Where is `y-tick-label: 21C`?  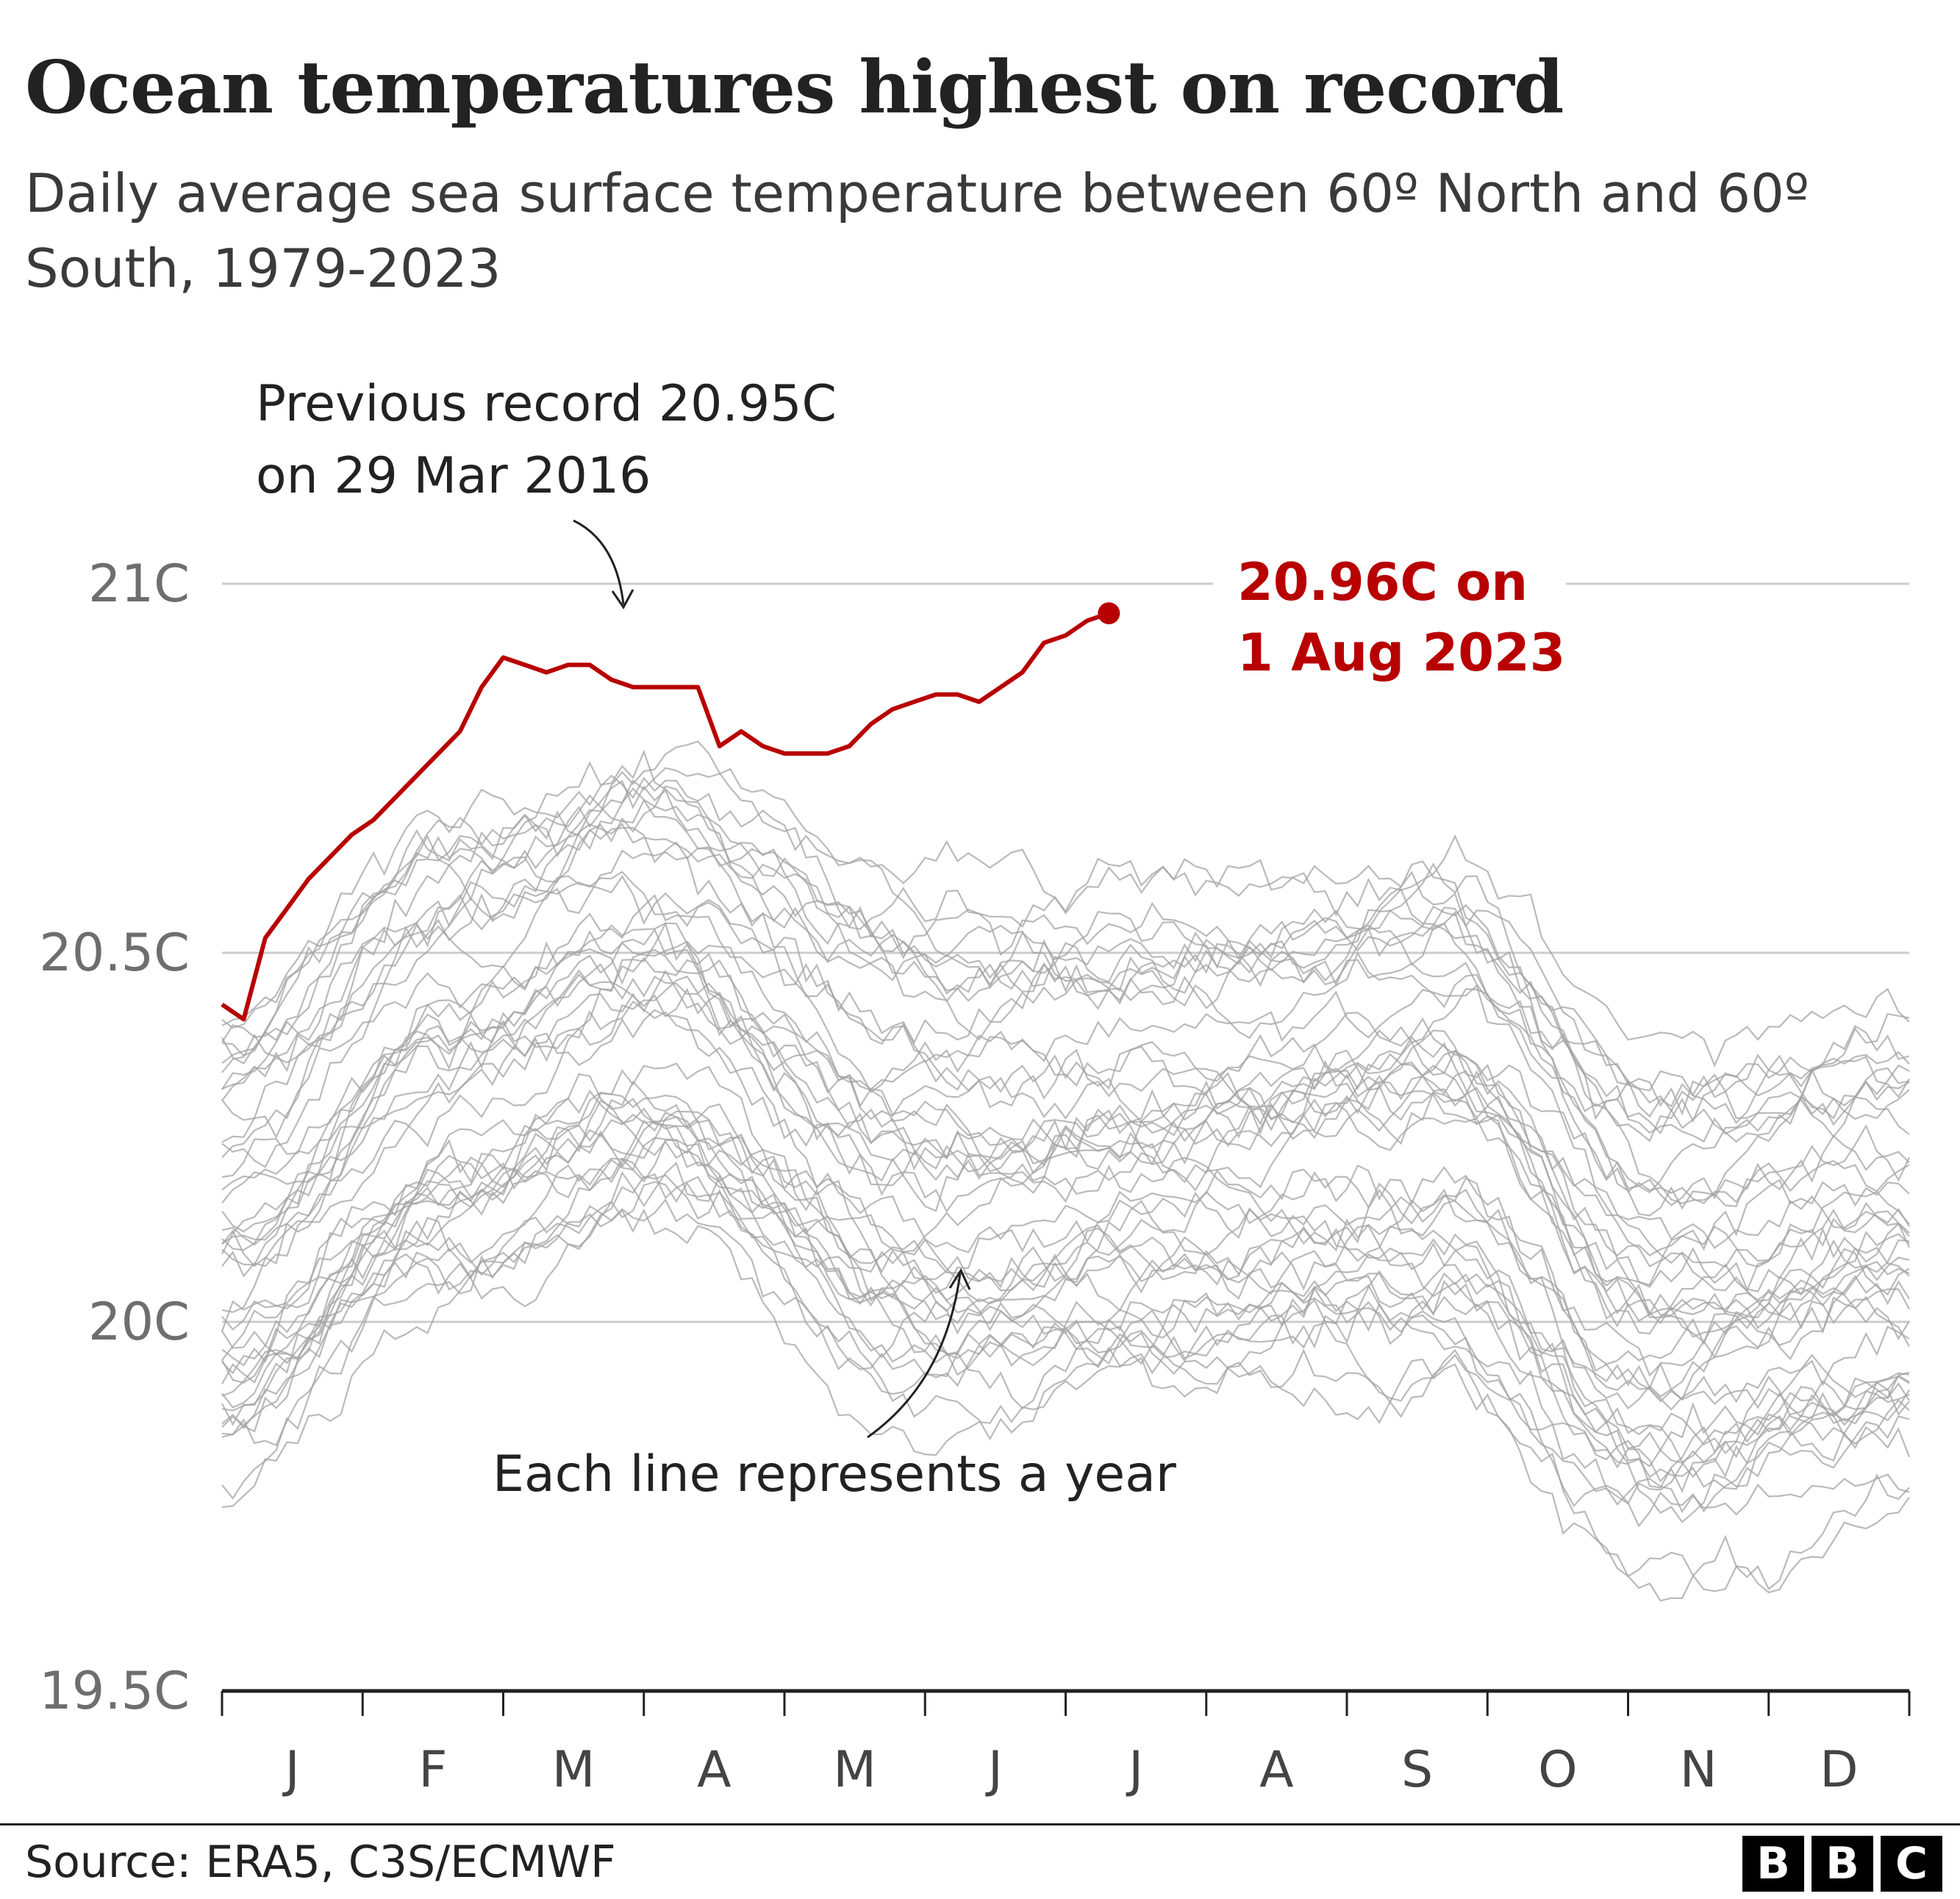 y-tick-label: 21C is located at coordinates (139, 584).